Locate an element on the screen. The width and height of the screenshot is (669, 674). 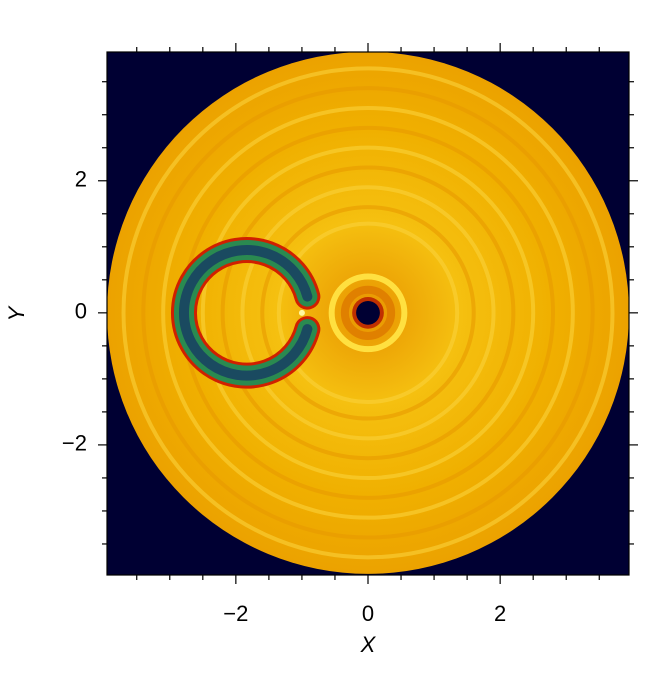
y-tick-label: 0 is located at coordinates (81, 311).